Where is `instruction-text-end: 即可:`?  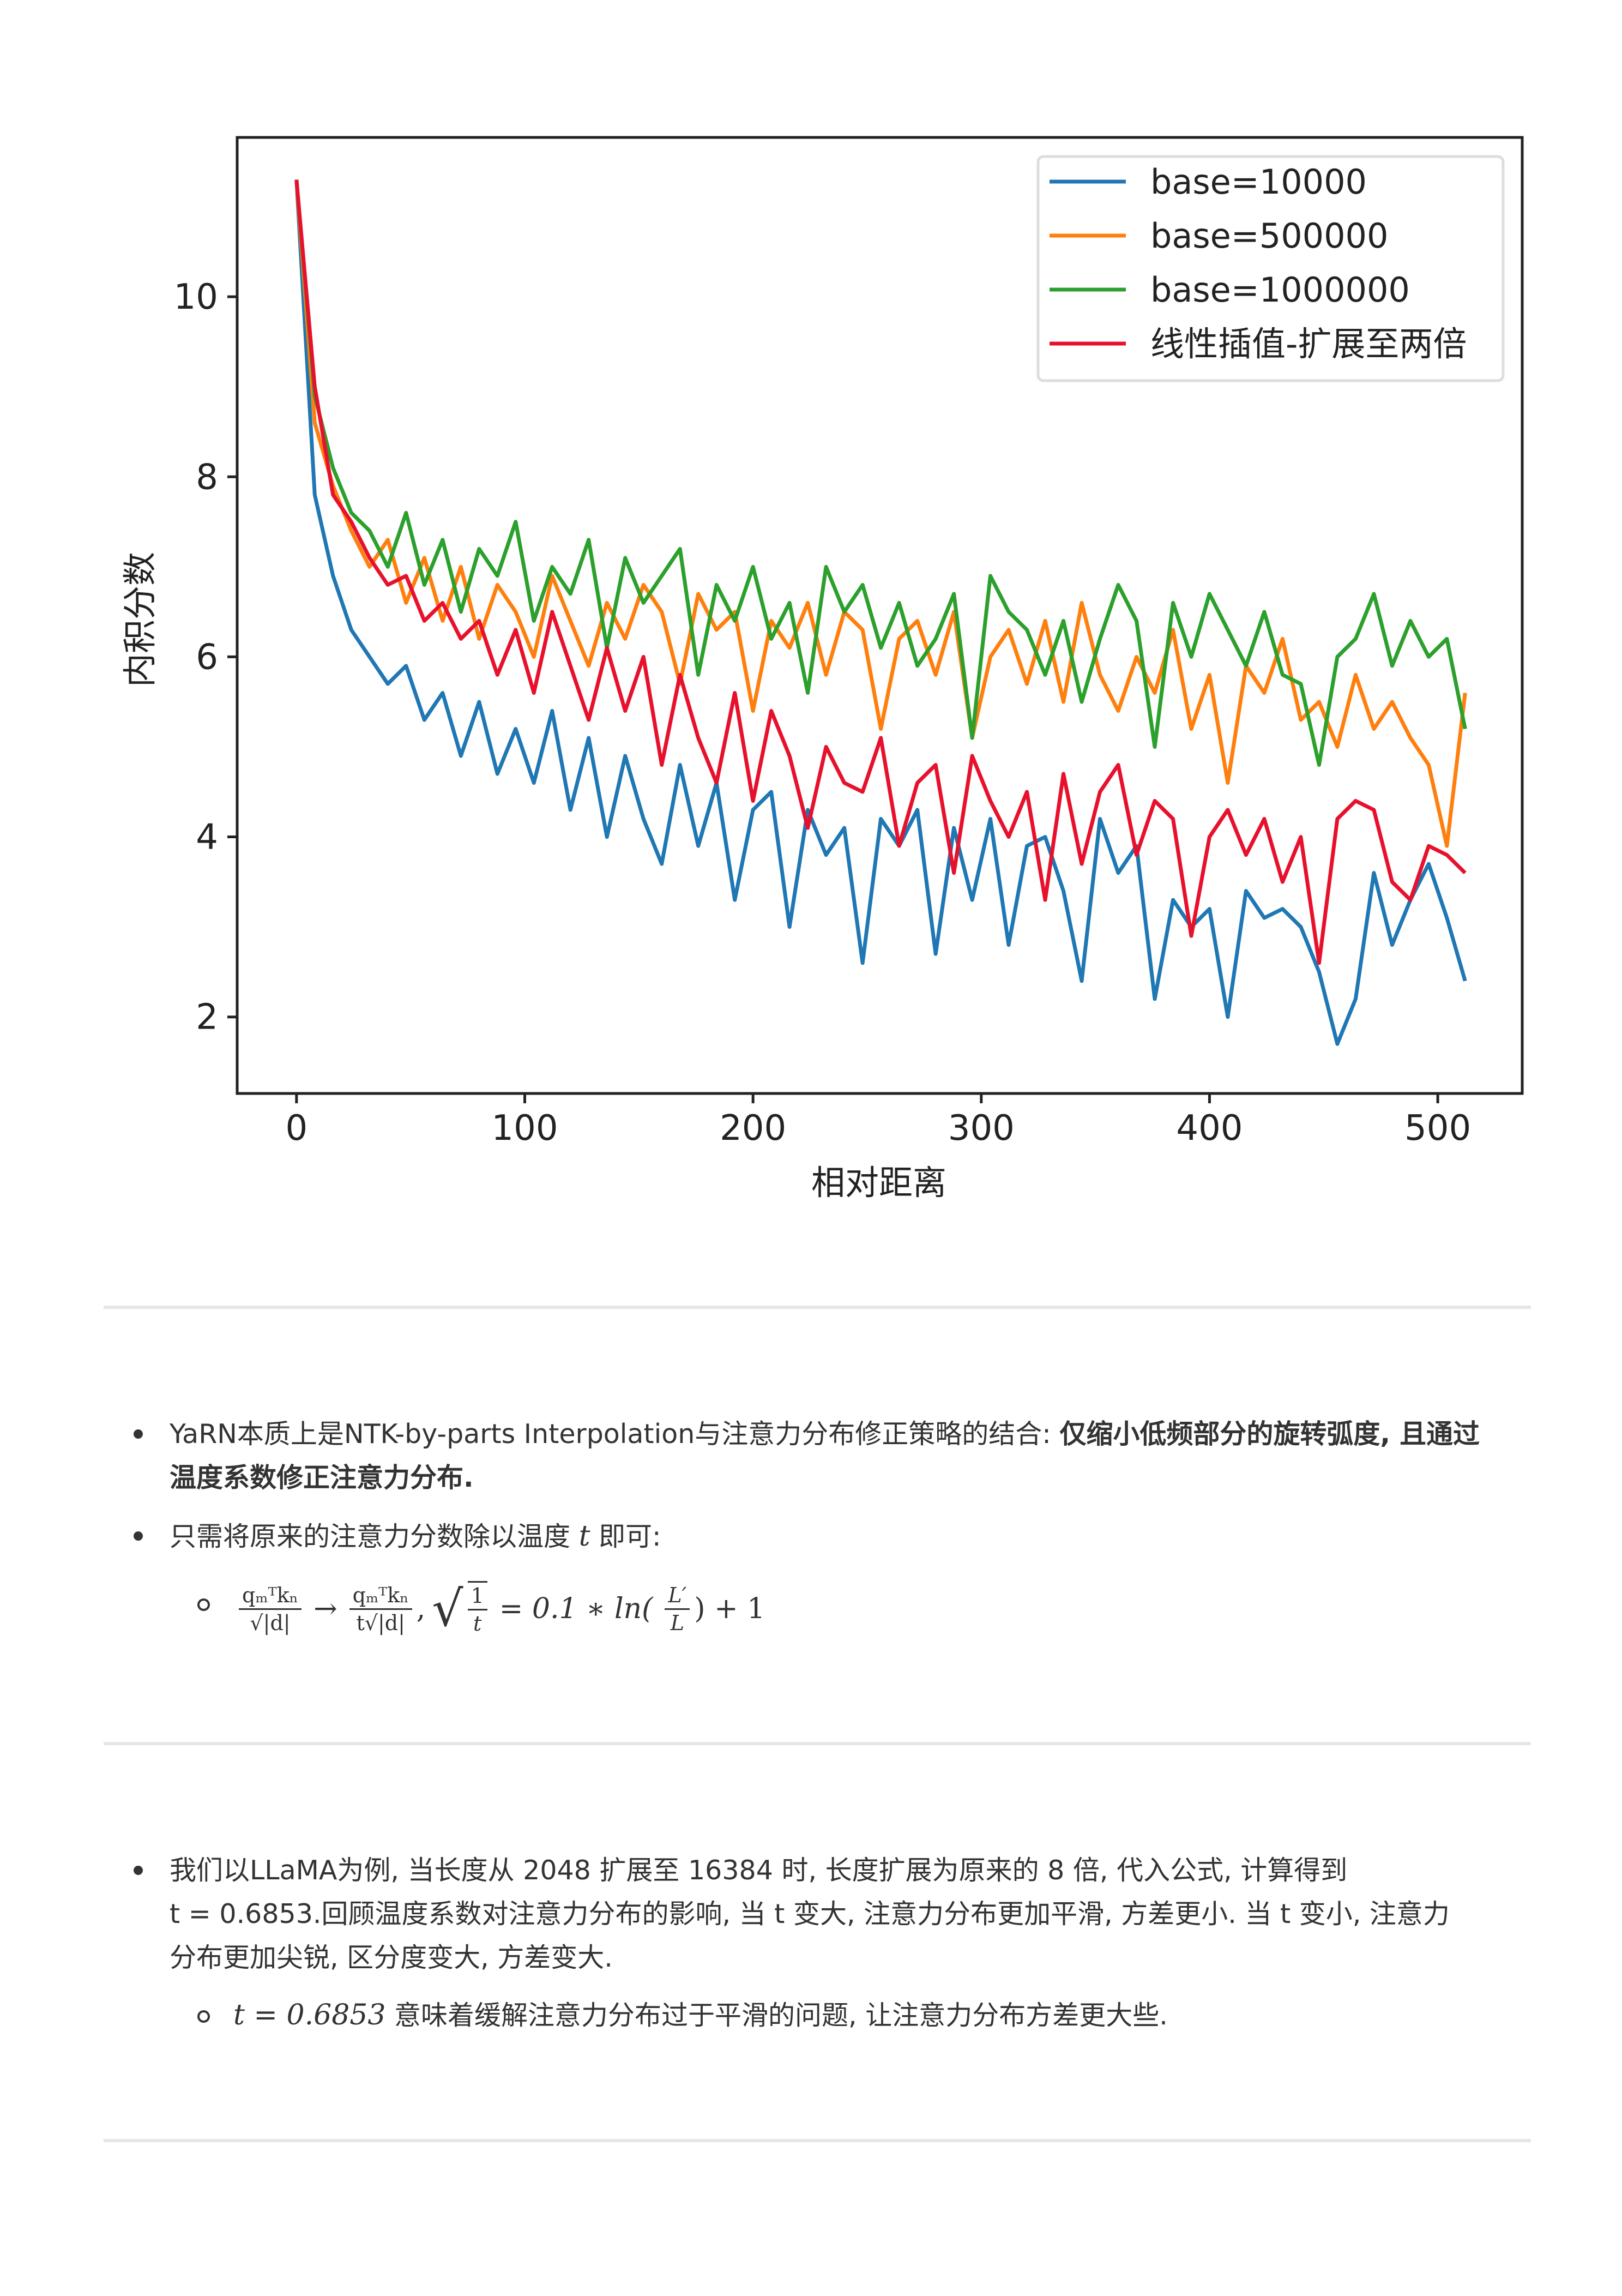
instruction-text-end: 即可: is located at coordinates (625, 1536).